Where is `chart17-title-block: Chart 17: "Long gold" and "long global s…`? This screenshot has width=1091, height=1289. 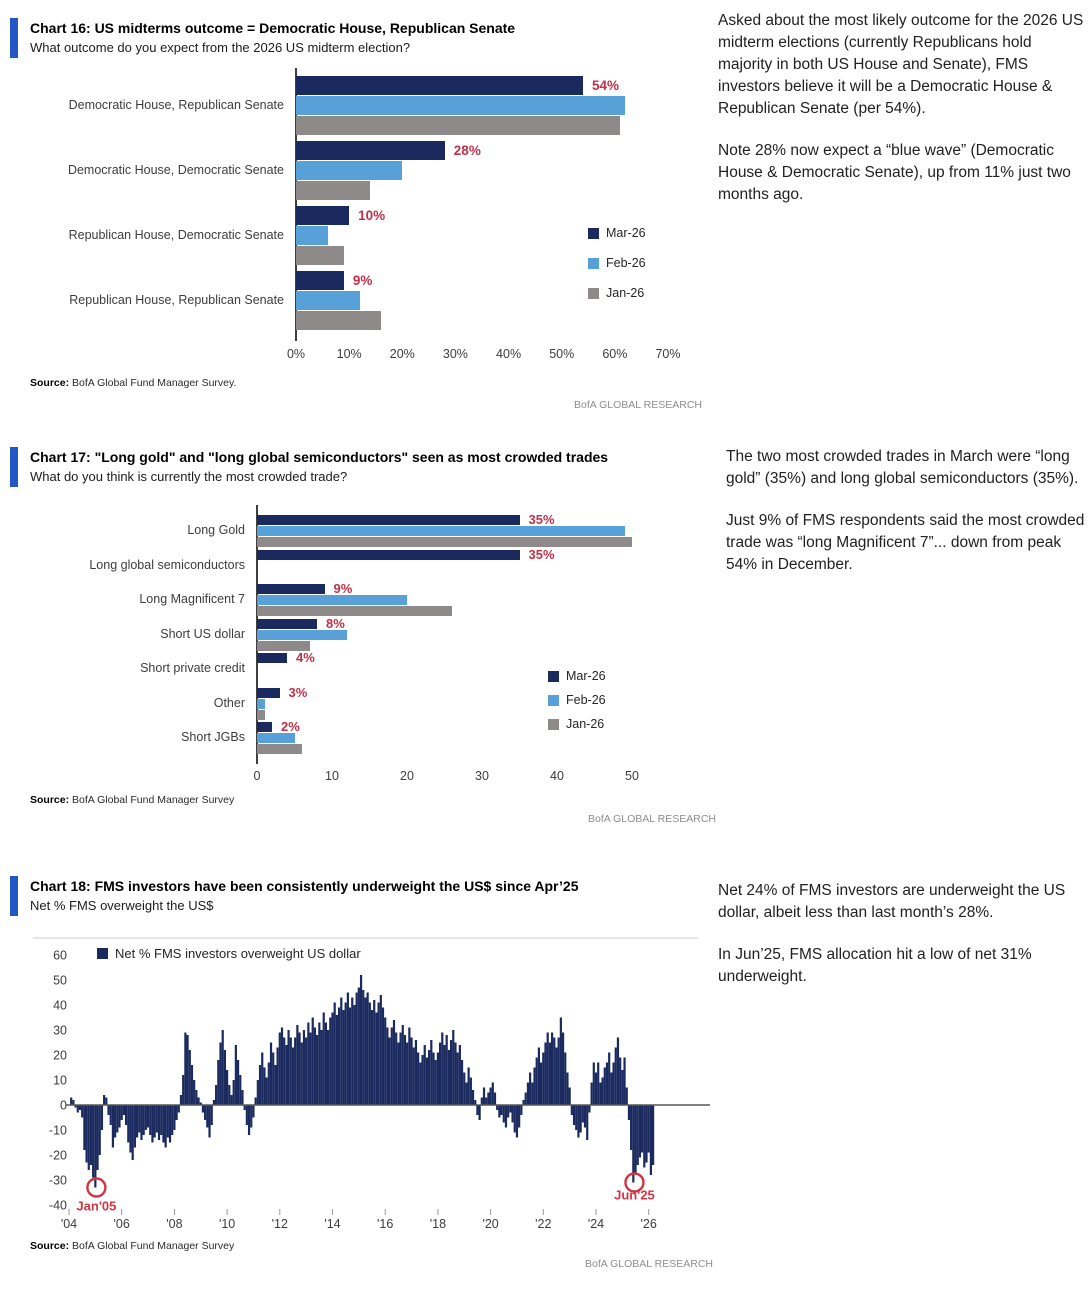 chart17-title-block: Chart 17: "Long gold" and "long global s… is located at coordinates (319, 467).